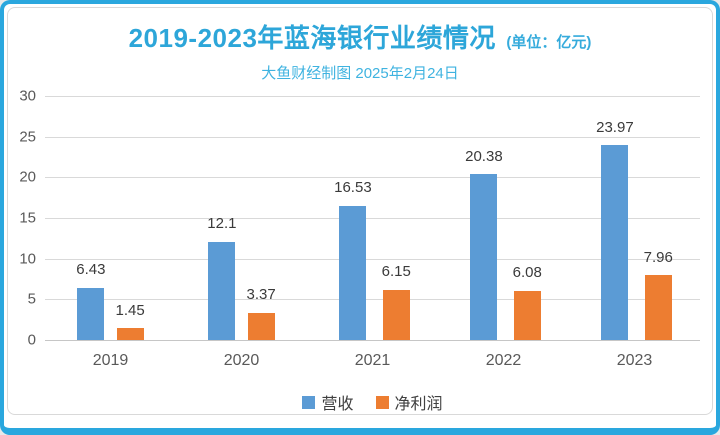  I want to click on legend-item-净利润: 净利润, so click(409, 402).